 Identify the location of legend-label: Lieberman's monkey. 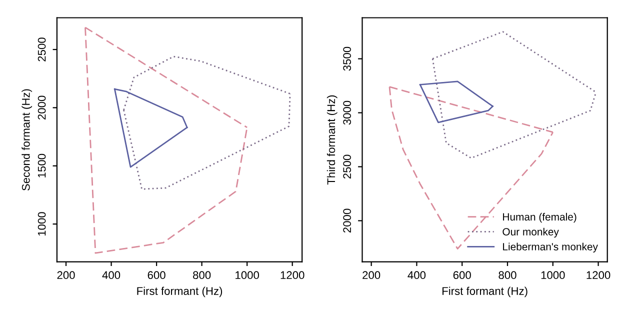
(550, 247).